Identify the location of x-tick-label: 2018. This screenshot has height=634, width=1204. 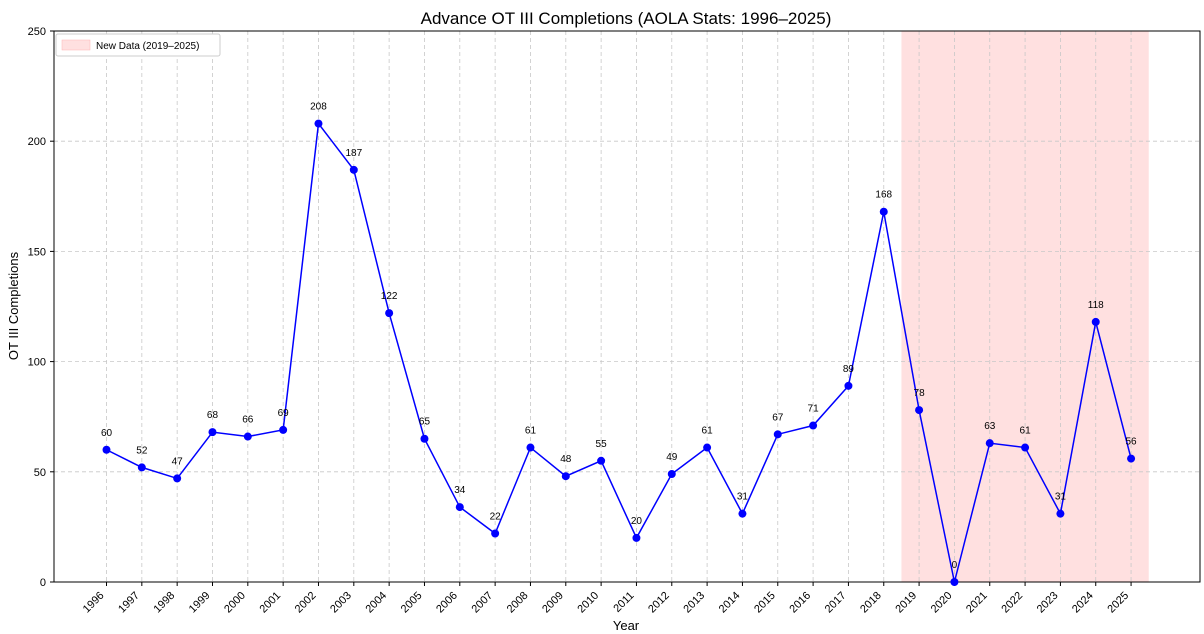
(871, 603).